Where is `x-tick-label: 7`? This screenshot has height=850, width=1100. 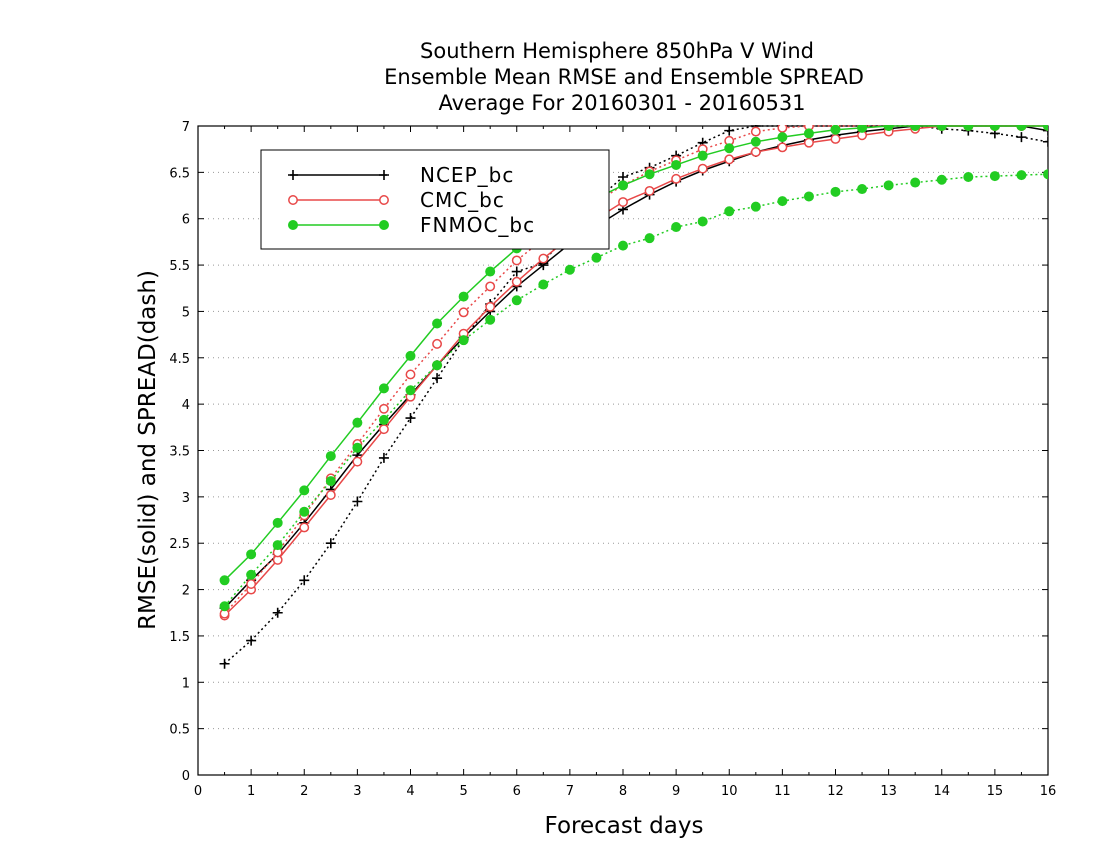 x-tick-label: 7 is located at coordinates (570, 791).